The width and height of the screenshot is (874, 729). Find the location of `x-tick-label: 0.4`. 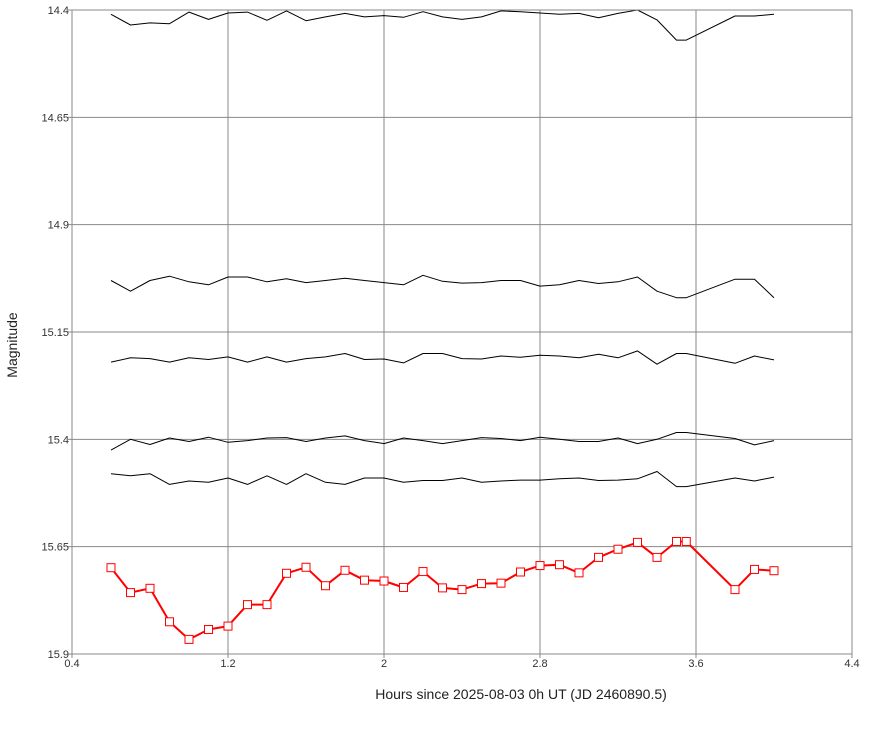

x-tick-label: 0.4 is located at coordinates (71, 664).